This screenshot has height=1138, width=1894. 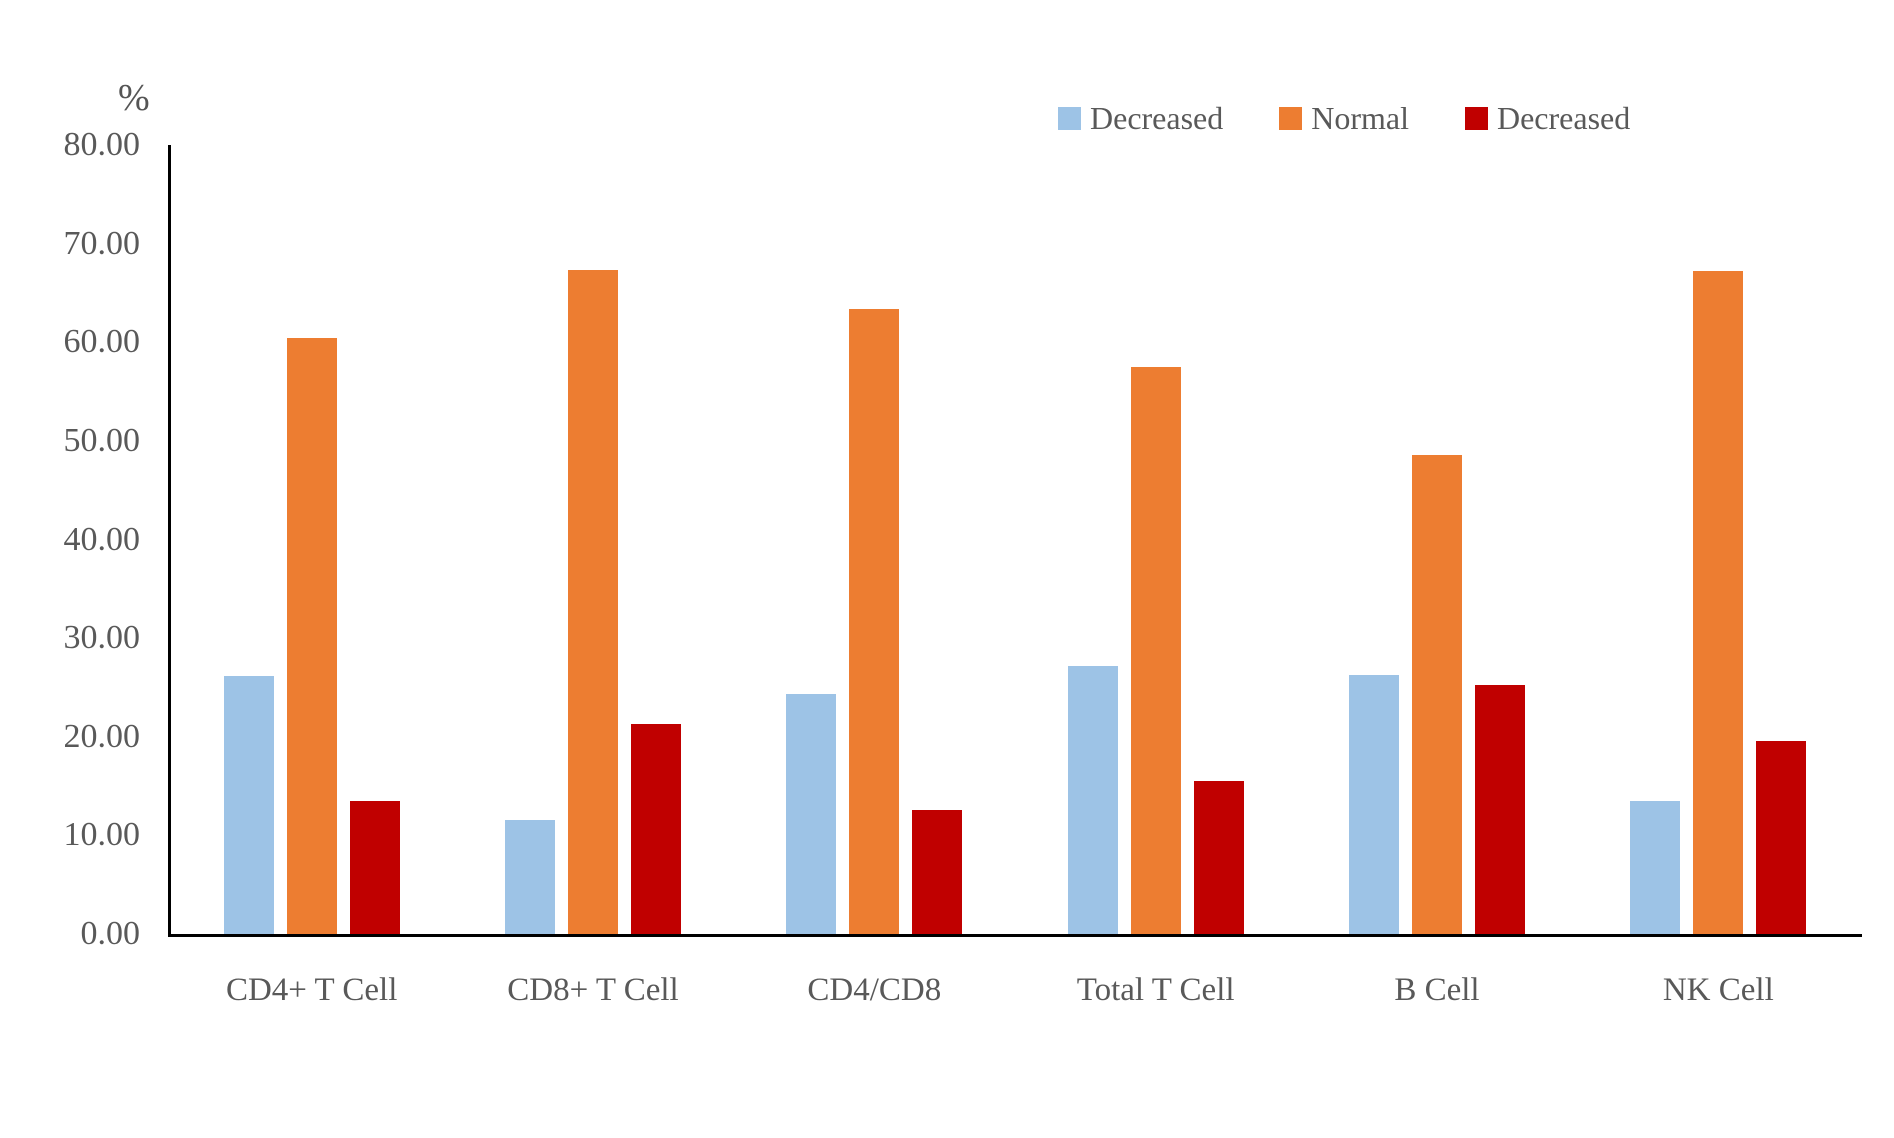 What do you see at coordinates (1092, 799) in the screenshot?
I see `bar-total-t-cell-series1-decreased` at bounding box center [1092, 799].